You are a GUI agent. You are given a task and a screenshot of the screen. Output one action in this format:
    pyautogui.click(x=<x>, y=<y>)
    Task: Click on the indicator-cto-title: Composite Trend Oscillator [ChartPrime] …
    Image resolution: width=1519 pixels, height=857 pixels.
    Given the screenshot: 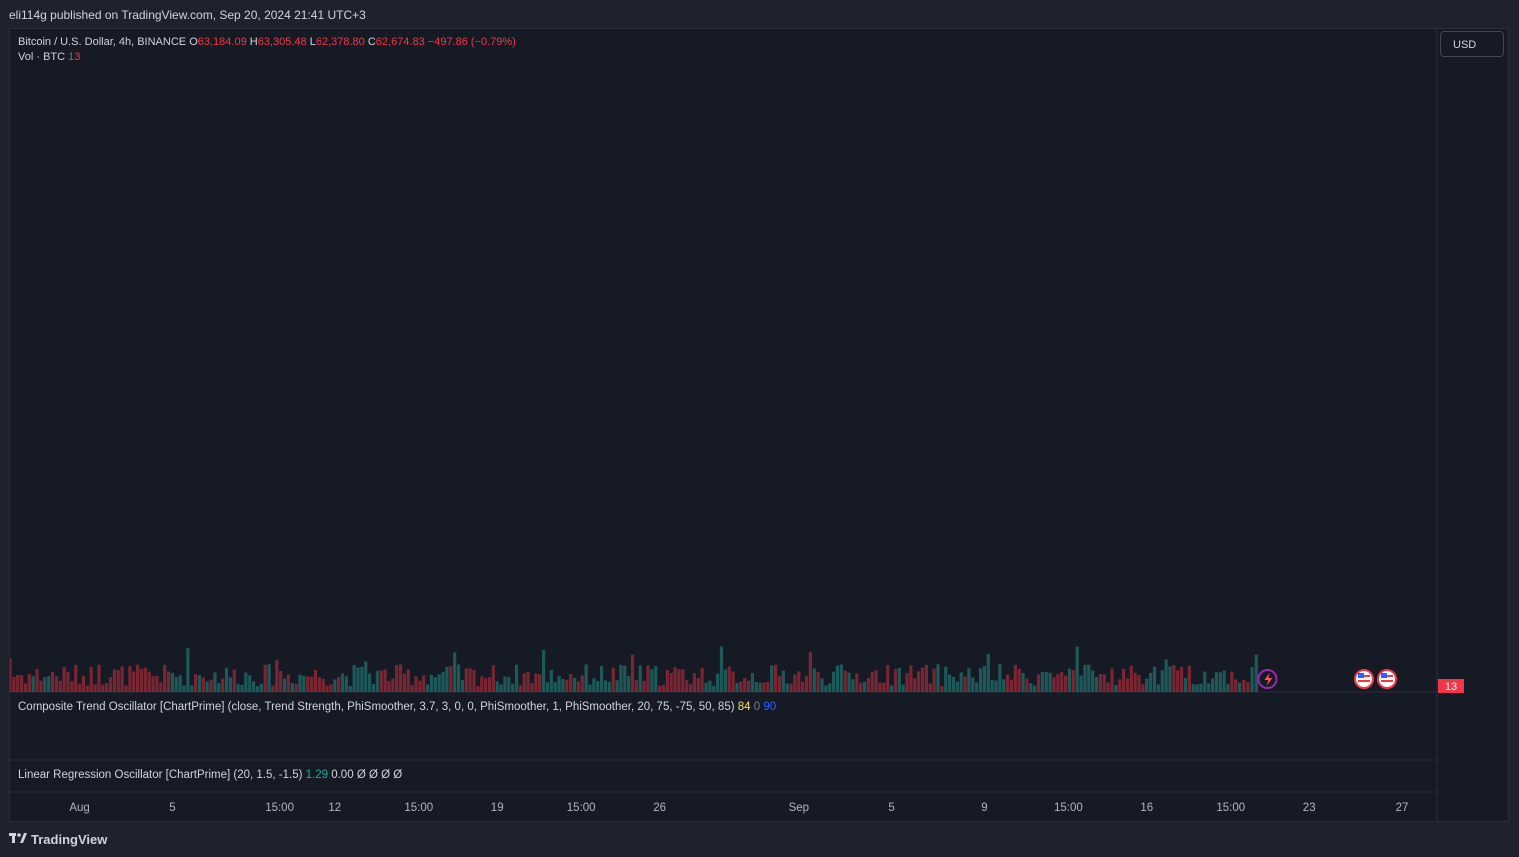 What is the action you would take?
    pyautogui.click(x=376, y=707)
    